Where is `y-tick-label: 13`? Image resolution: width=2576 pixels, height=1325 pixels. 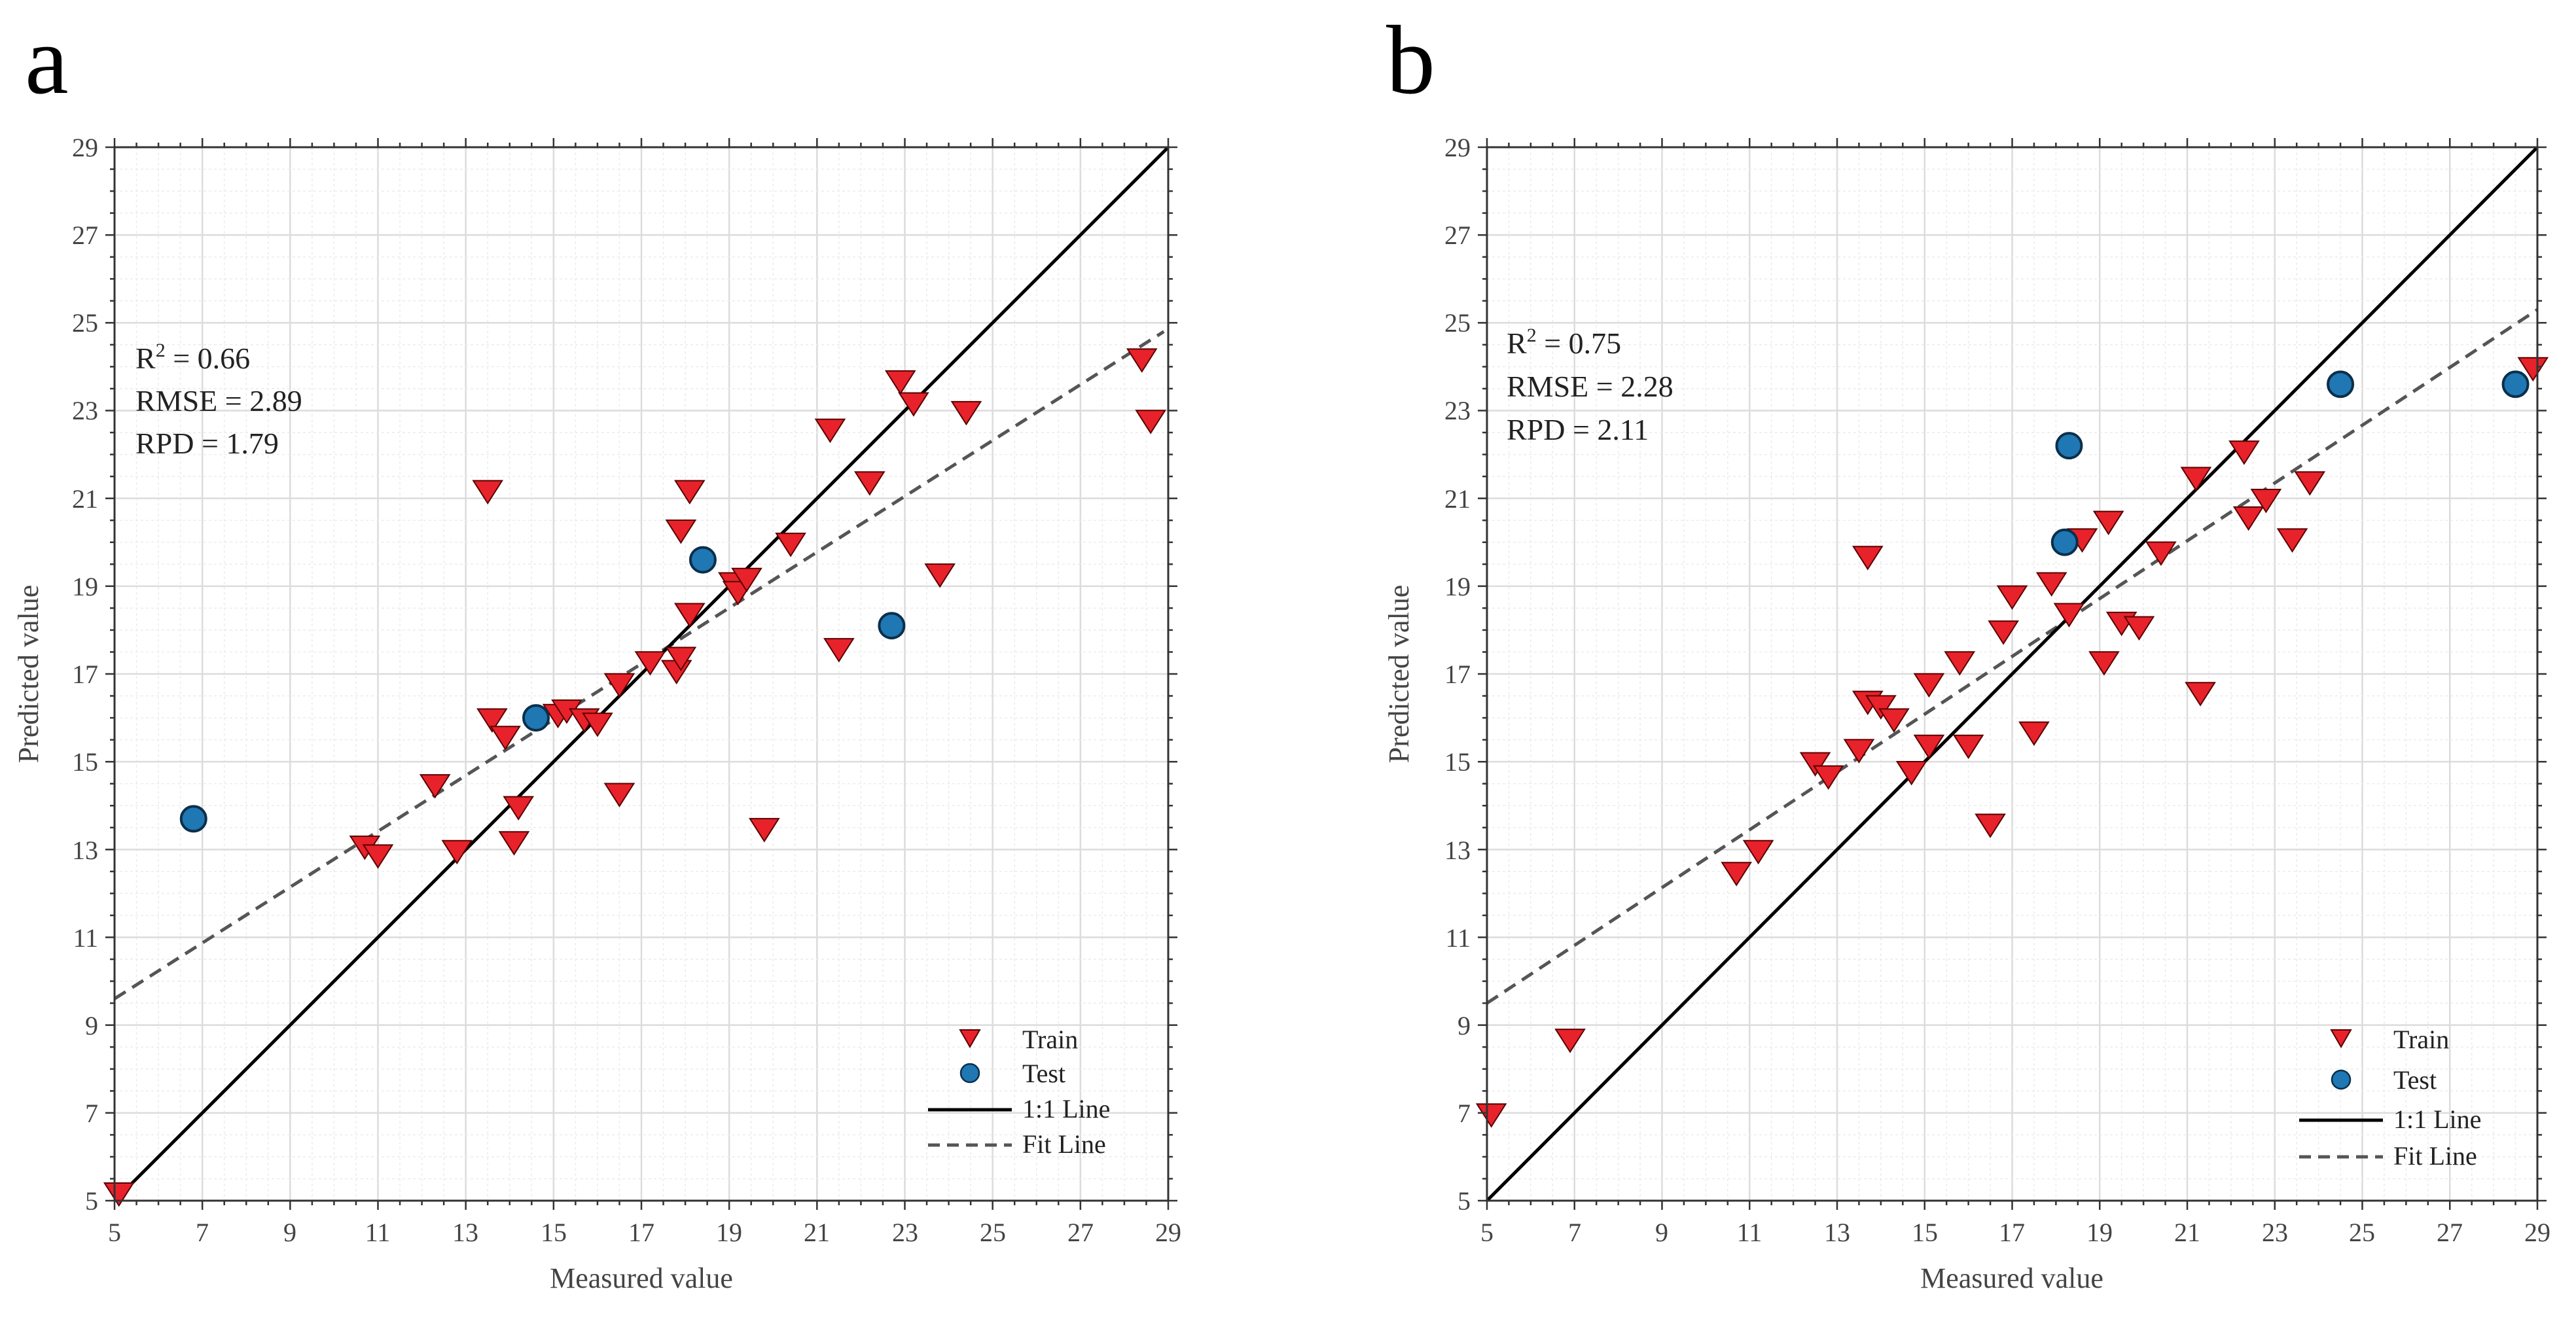 y-tick-label: 13 is located at coordinates (1457, 850).